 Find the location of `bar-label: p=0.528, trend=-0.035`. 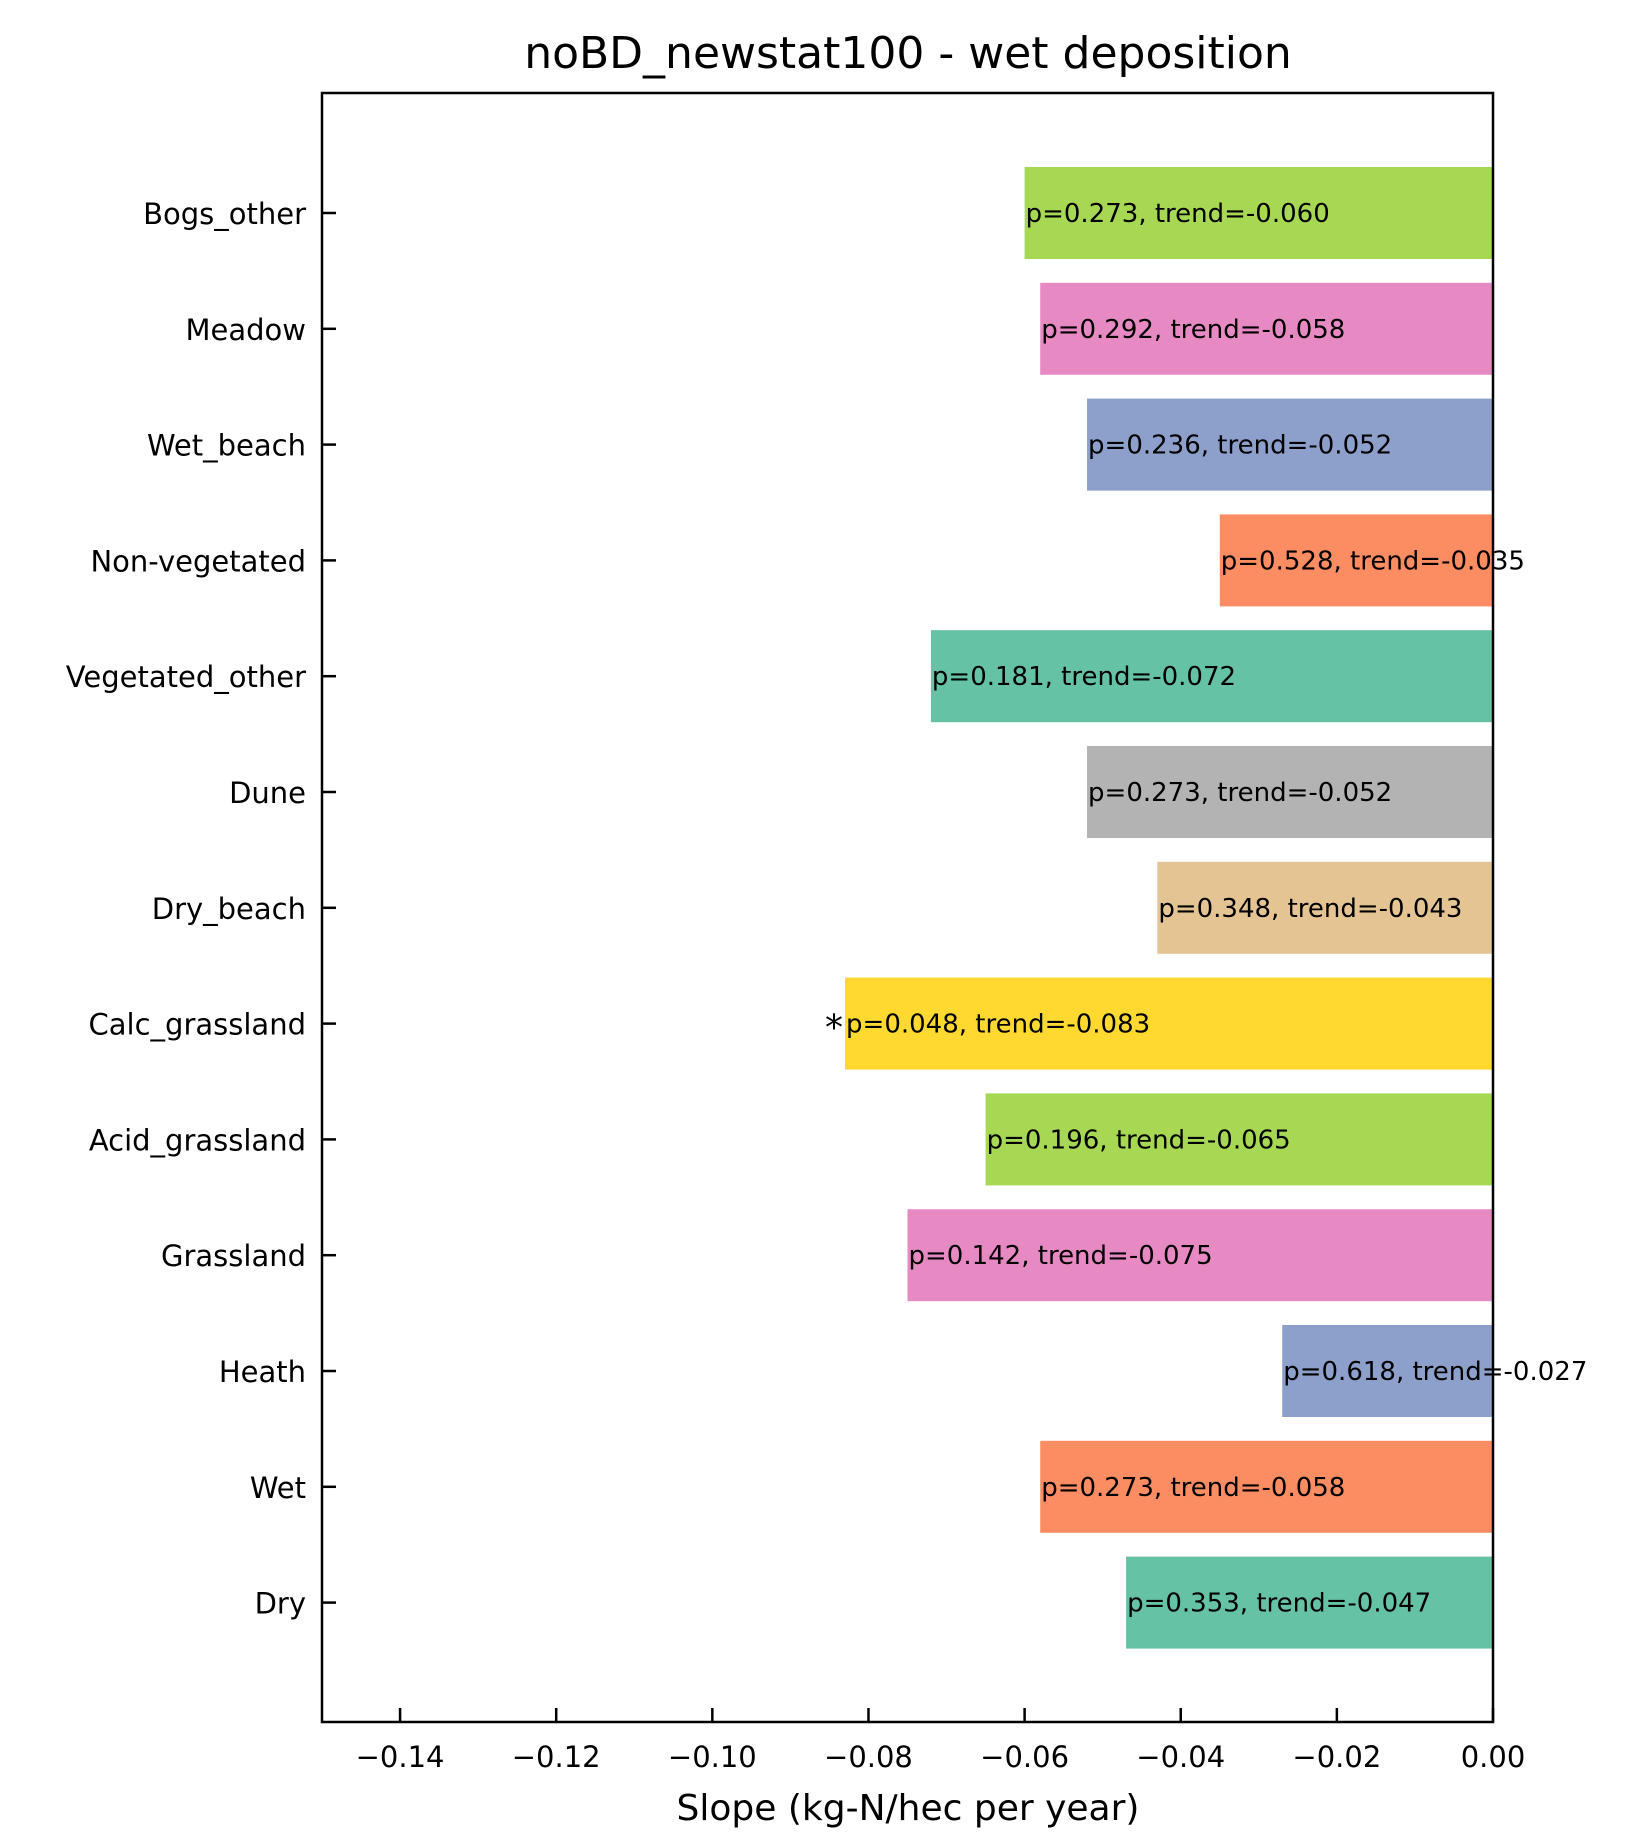

bar-label: p=0.528, trend=-0.035 is located at coordinates (1373, 561).